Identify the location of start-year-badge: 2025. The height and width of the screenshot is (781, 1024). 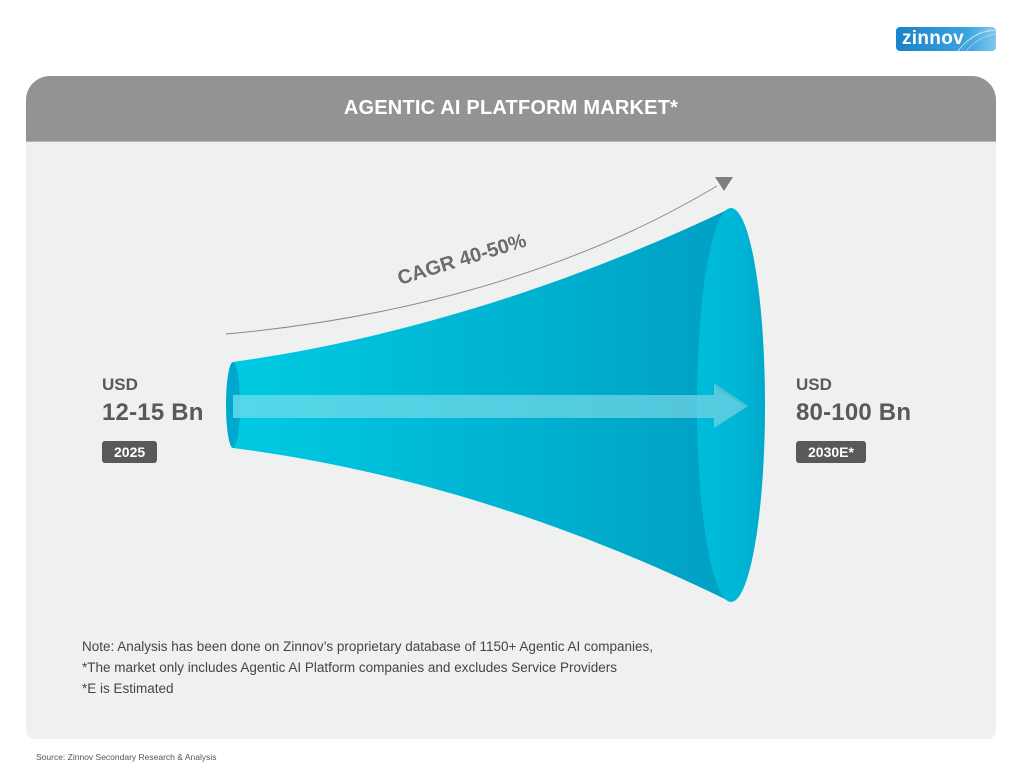
(130, 452).